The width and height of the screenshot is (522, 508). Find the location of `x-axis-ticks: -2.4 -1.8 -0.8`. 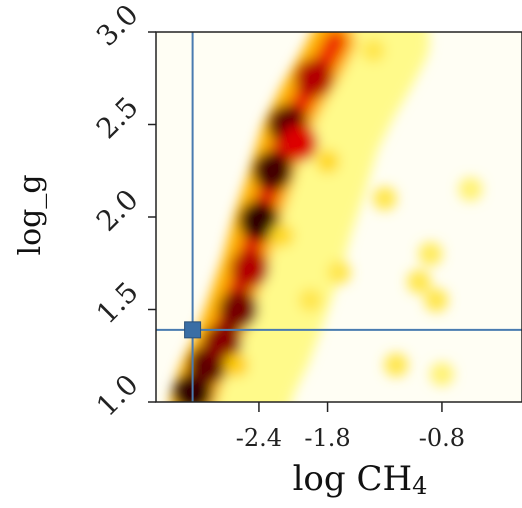

x-axis-ticks: -2.4 -1.8 -0.8 is located at coordinates (350, 427).